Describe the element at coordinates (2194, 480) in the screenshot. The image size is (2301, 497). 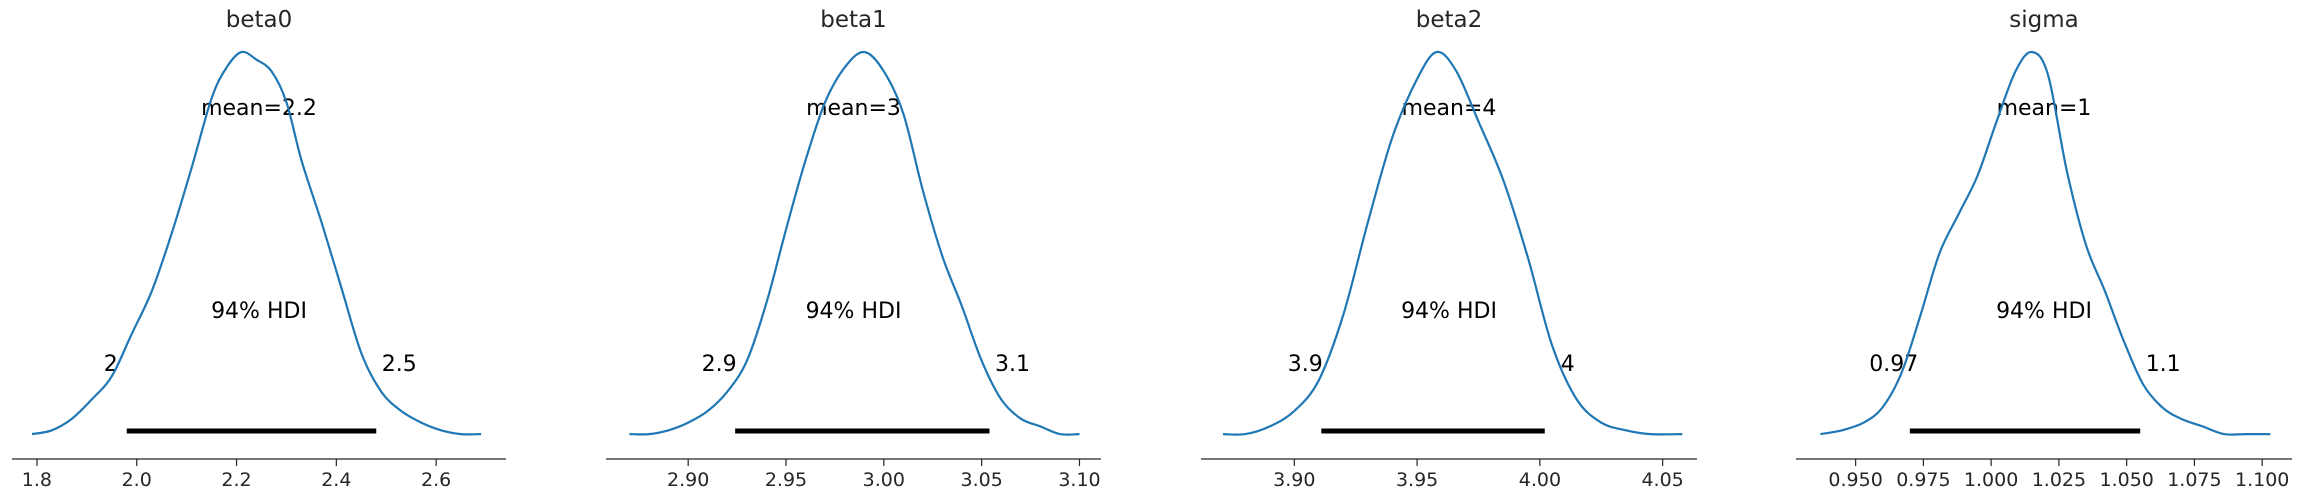
I see `x-tick-label: 1.075` at that location.